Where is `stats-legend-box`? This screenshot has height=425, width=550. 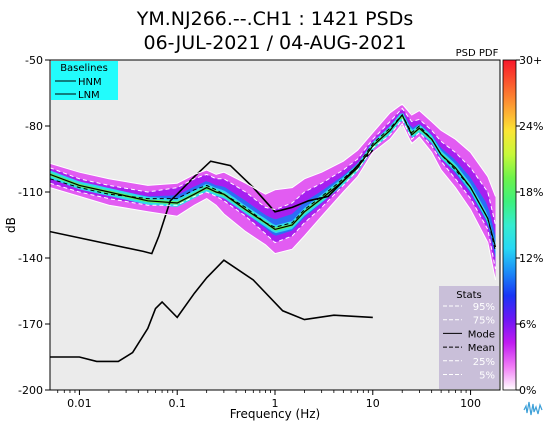
stats-legend-box is located at coordinates (469, 337).